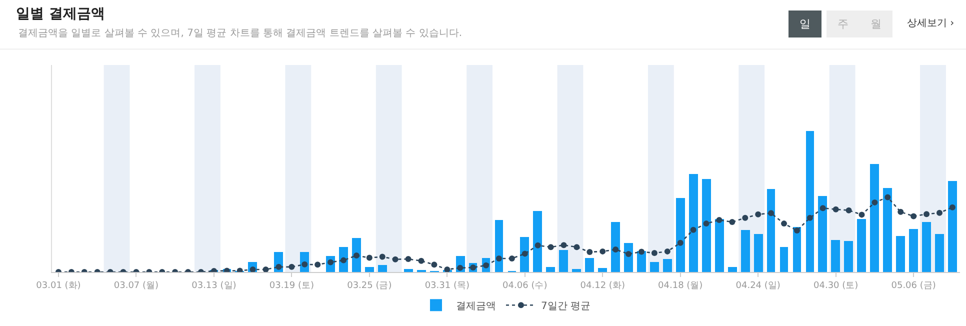  Describe the element at coordinates (680, 285) in the screenshot. I see `x-tick-label: 04.18 (월)` at that location.